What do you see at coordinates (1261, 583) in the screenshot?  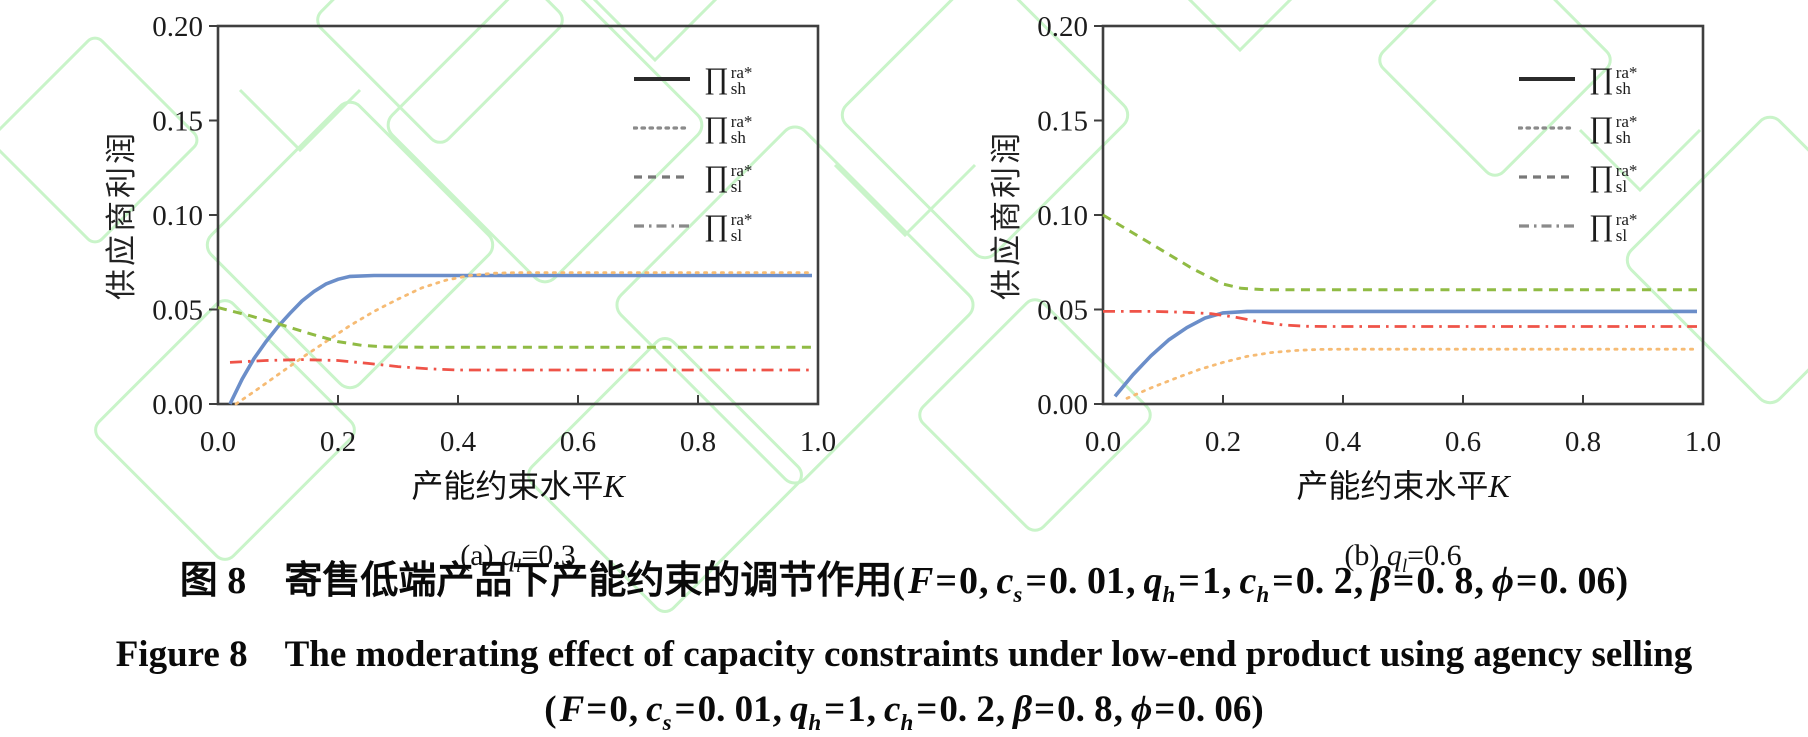 I see `caption-zh-params: F=0, cs=0. 01, qh=1, ch=0. 2, β=0. 8, ϕ=0. 06` at bounding box center [1261, 583].